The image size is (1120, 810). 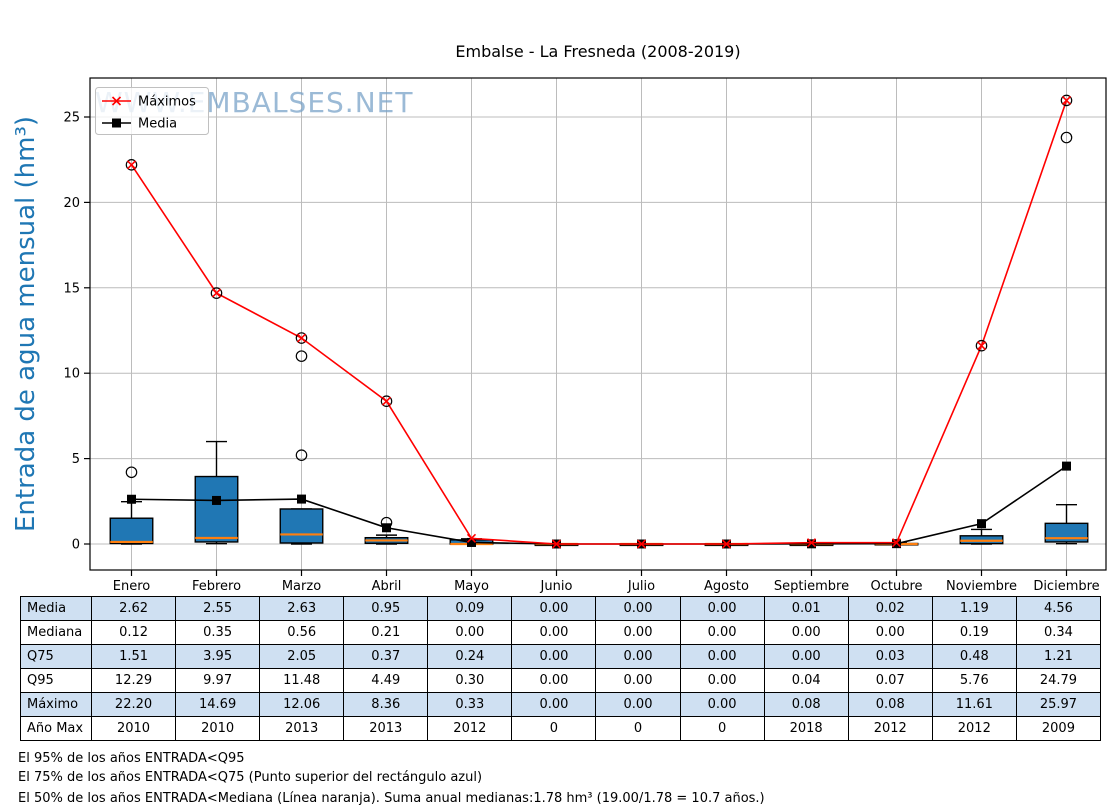 I want to click on table-cell: 8.36, so click(x=386, y=704).